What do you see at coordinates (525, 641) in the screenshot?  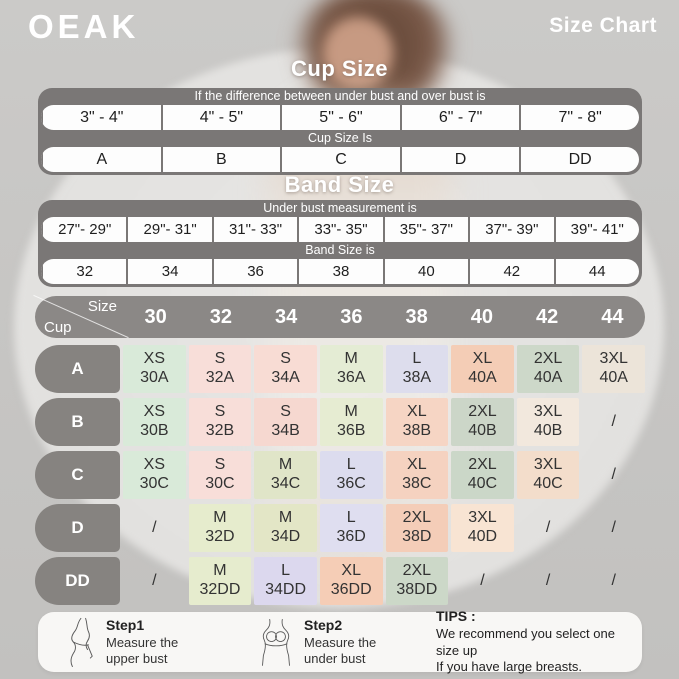 I see `tips-line-1: We recommend you select one size up` at bounding box center [525, 641].